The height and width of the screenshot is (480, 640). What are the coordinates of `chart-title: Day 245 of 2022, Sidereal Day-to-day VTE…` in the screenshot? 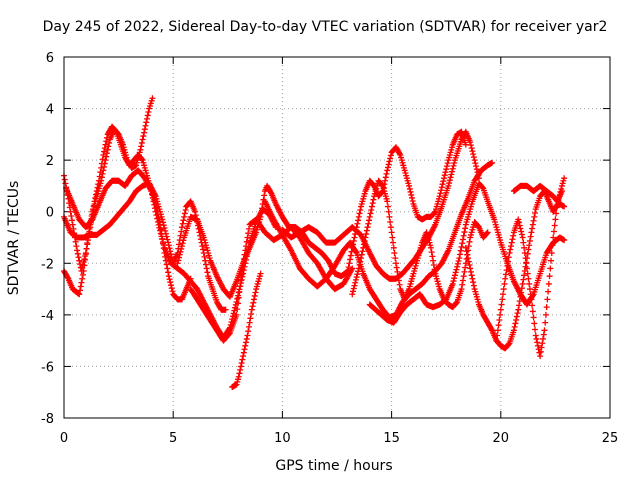 It's located at (325, 27).